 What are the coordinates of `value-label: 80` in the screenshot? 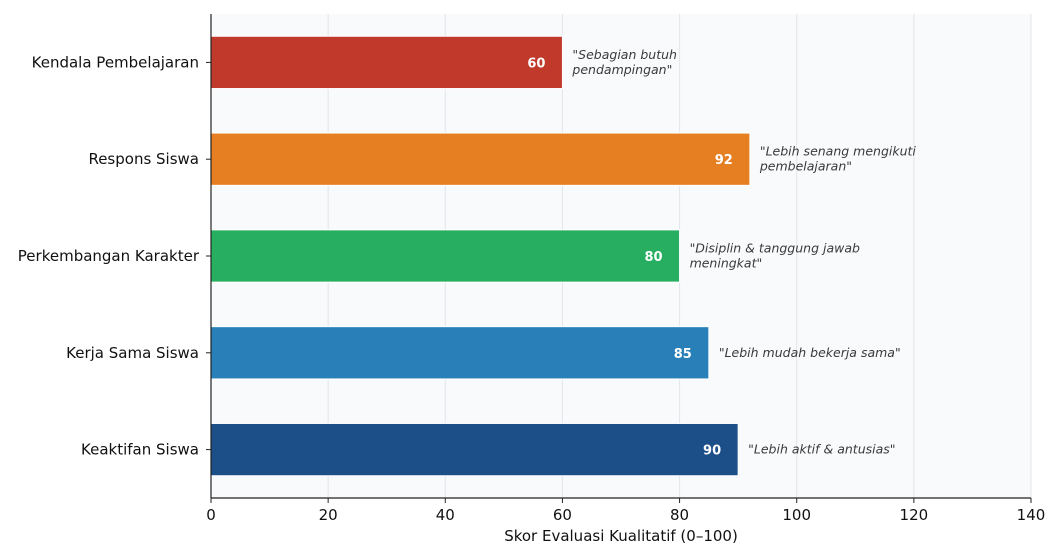 It's located at (653, 257).